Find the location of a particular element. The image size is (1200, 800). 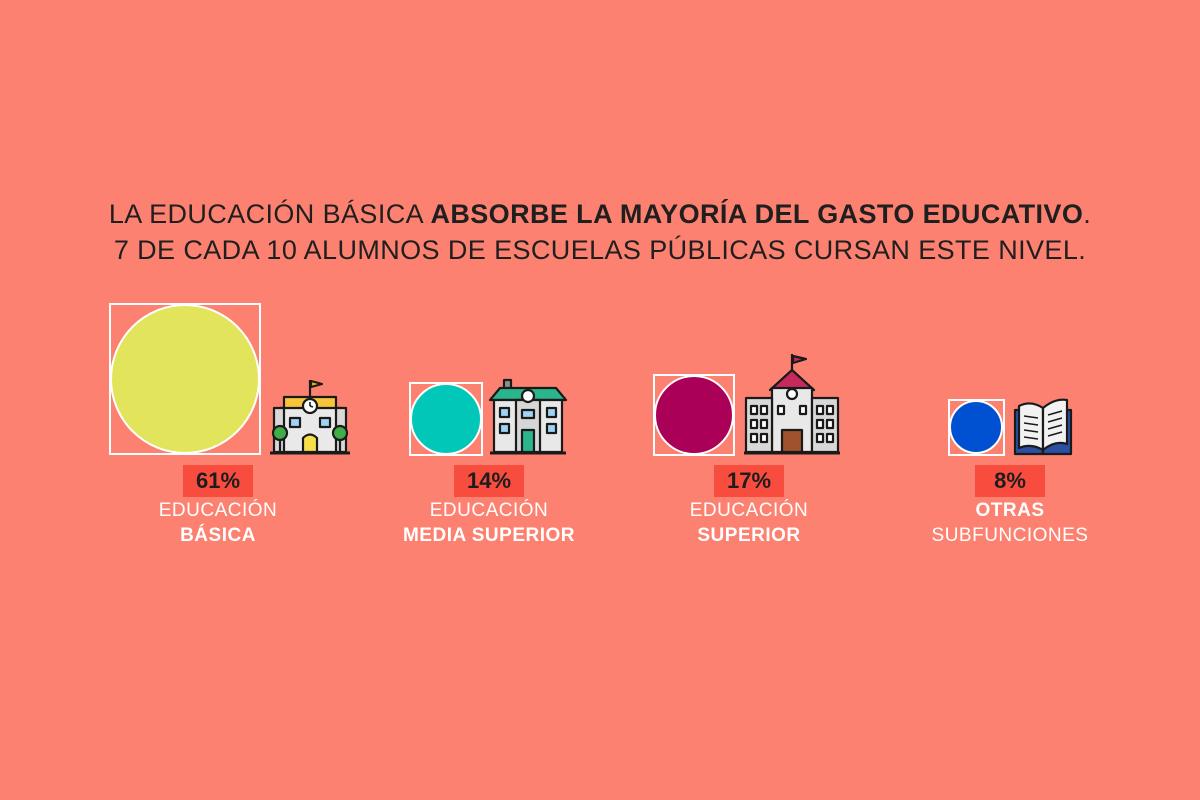

category-otras: 8% OTRAS SUBFUNCIONES is located at coordinates (1010, 506).